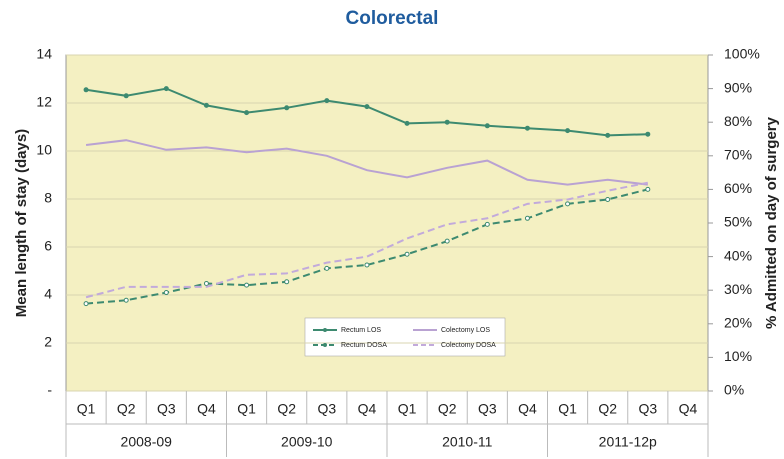  I want to click on legend-label: Colectomy DOSA, so click(468, 345).